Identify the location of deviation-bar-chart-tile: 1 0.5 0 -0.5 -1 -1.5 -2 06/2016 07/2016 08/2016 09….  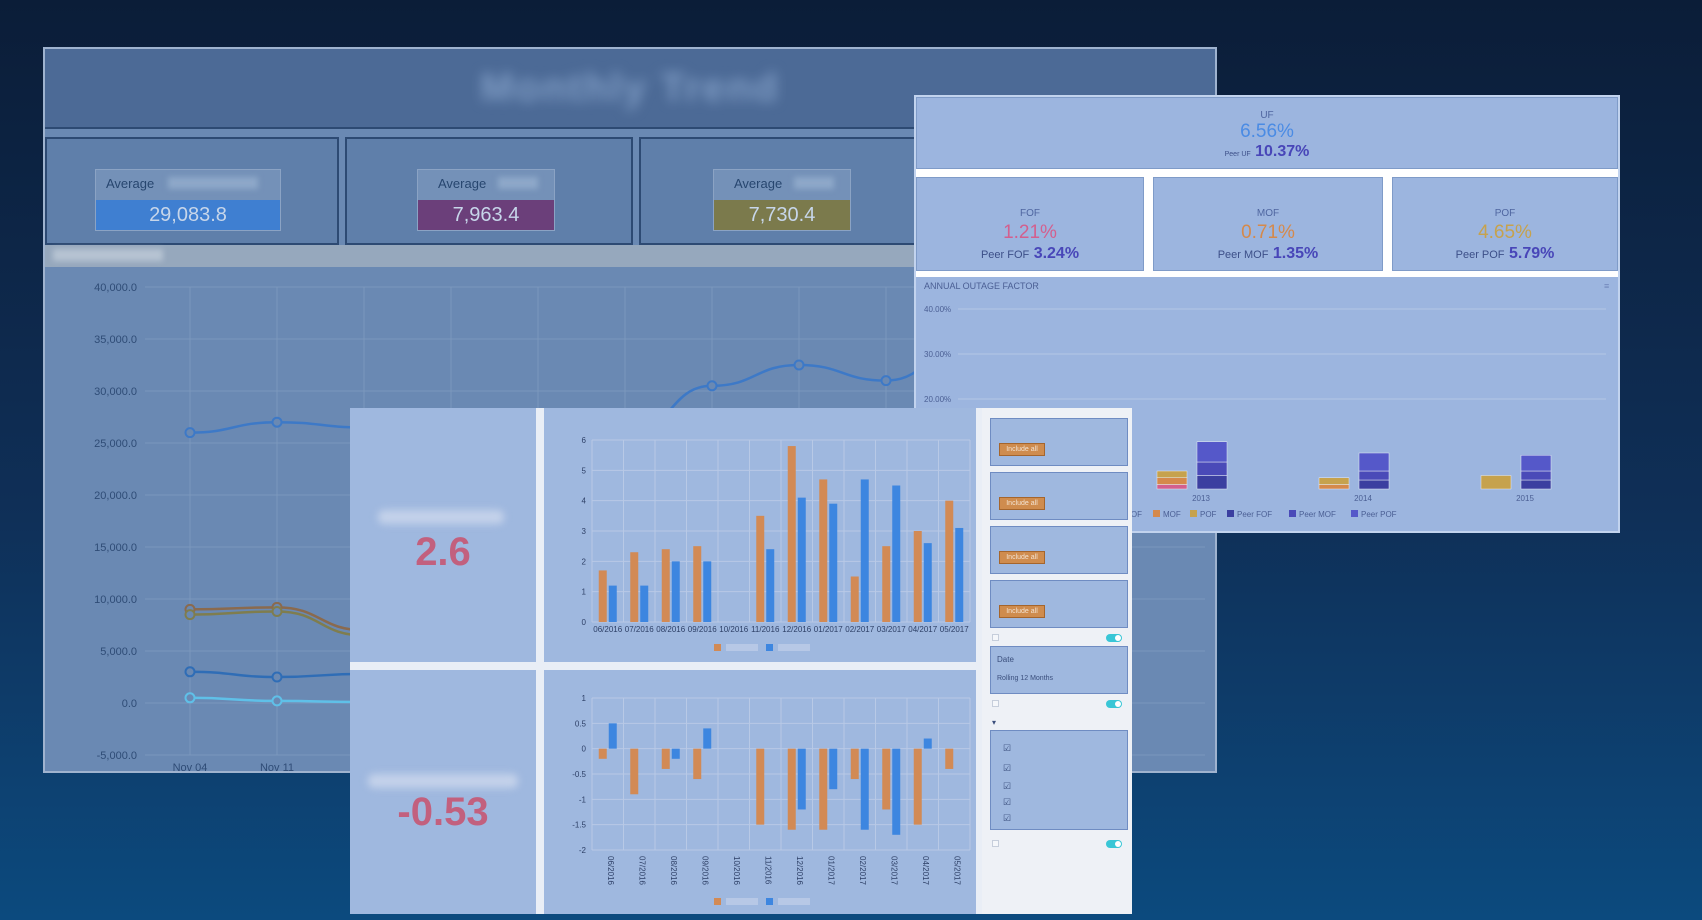
(760, 792).